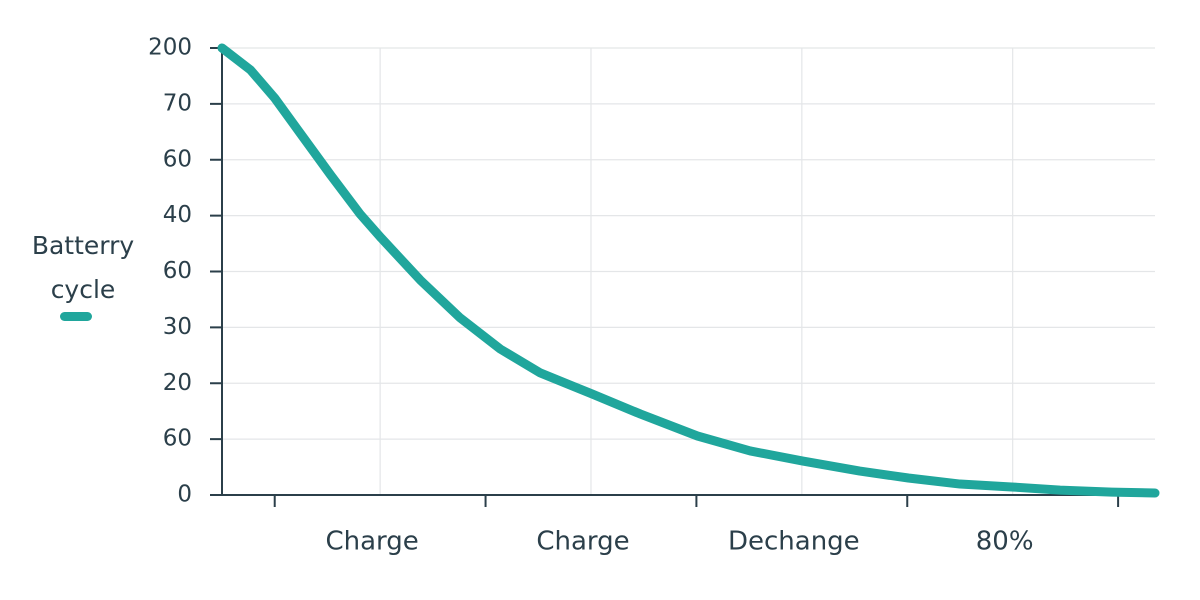 This screenshot has height=600, width=1200. What do you see at coordinates (177, 327) in the screenshot?
I see `y-tick-label: 30` at bounding box center [177, 327].